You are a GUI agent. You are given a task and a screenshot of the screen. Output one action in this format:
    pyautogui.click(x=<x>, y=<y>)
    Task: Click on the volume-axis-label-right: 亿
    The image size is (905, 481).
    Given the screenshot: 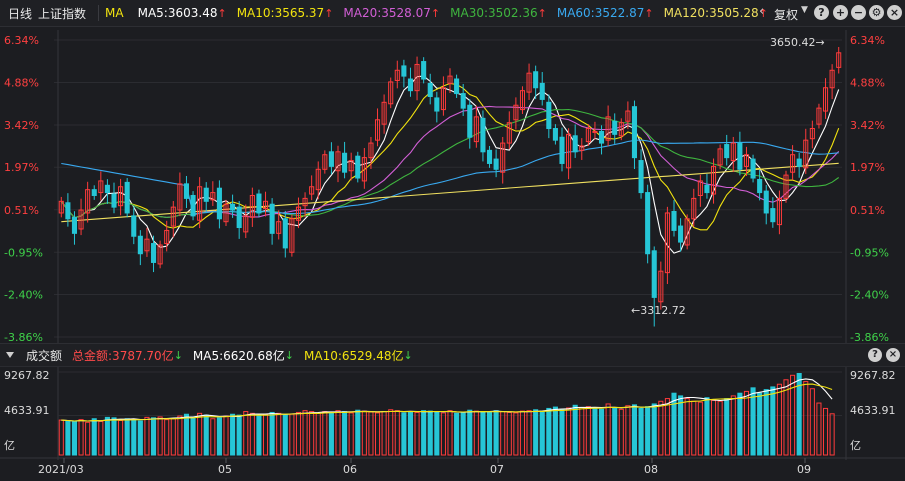 What is the action you would take?
    pyautogui.click(x=855, y=445)
    